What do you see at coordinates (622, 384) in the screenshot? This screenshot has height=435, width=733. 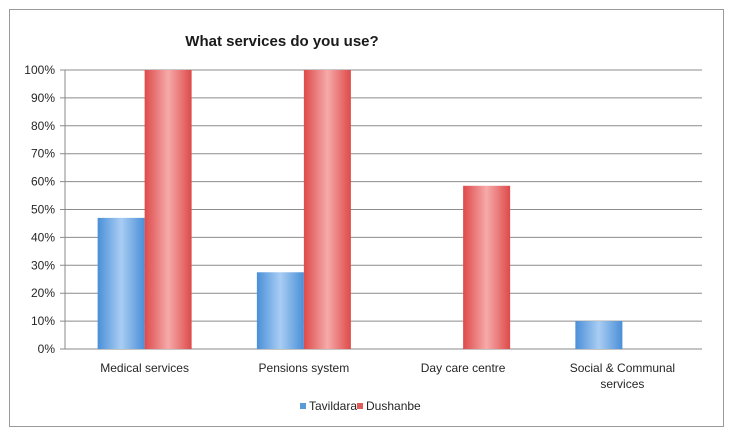 I see `x-tick-label-line: services` at bounding box center [622, 384].